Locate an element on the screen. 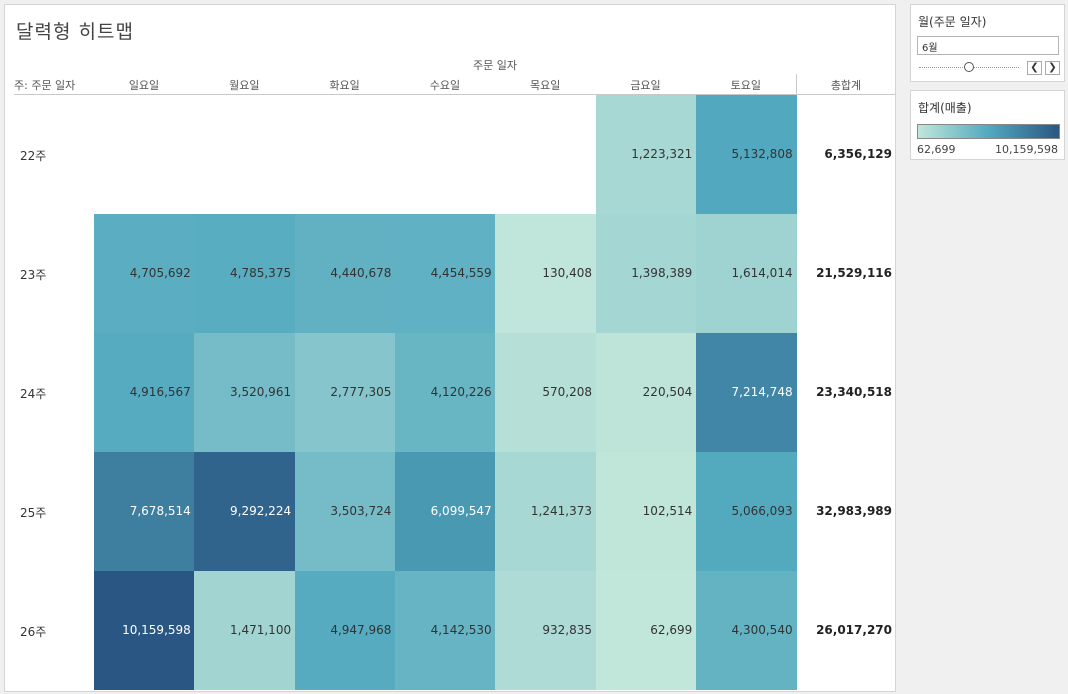  cell-value-label: 4,120,226 is located at coordinates (461, 392).